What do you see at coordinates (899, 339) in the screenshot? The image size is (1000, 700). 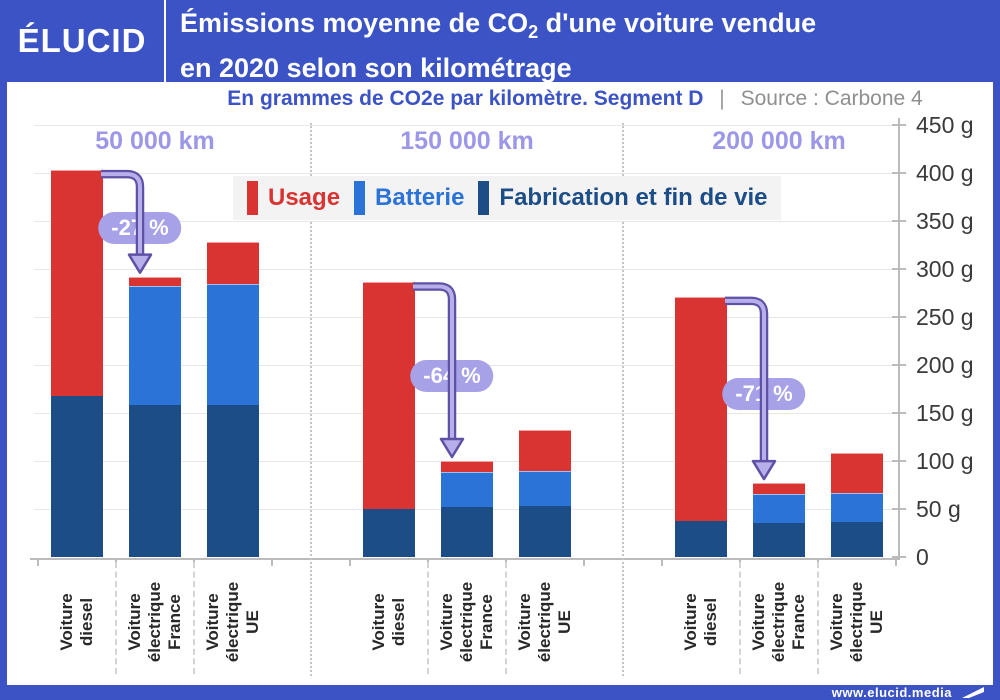 I see `y-axis-line` at bounding box center [899, 339].